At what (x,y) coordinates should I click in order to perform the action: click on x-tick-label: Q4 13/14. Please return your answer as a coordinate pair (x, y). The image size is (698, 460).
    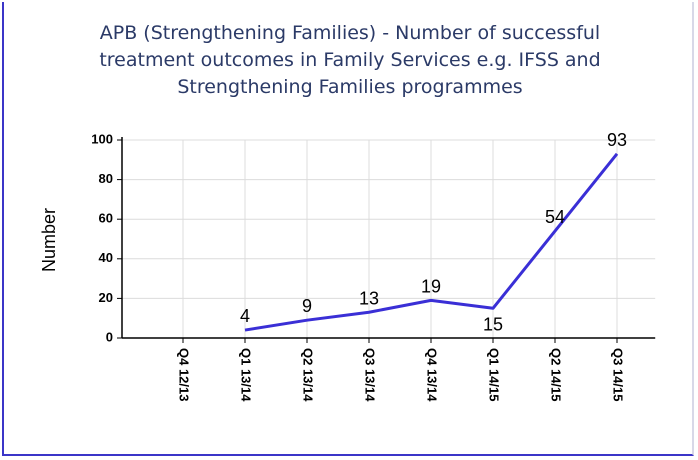
    Looking at the image, I should click on (432, 375).